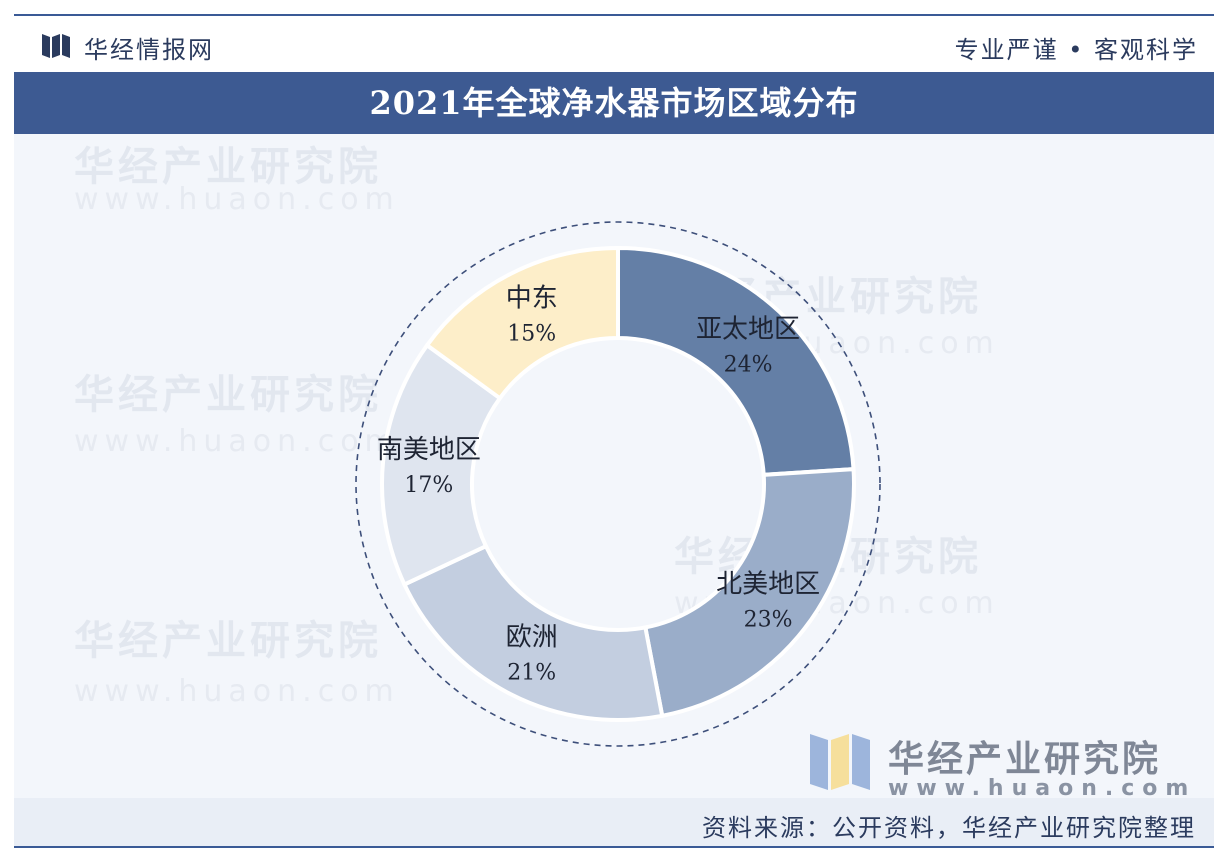 The image size is (1228, 858). I want to click on top-bar: 华经情报网 专业严谨 • 客观科学, so click(614, 44).